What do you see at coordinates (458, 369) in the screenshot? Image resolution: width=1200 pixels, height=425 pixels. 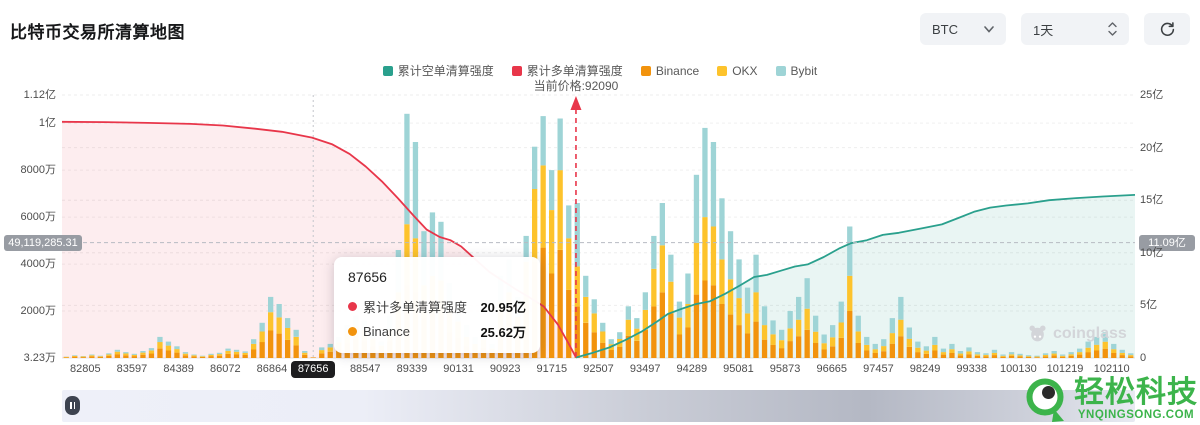 I see `x-axis-tick: 90131` at bounding box center [458, 369].